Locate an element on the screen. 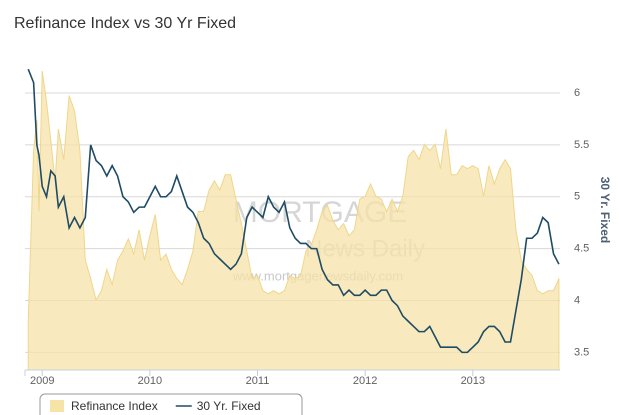 This screenshot has height=415, width=619. y2-tick-label: 4.5 is located at coordinates (581, 249).